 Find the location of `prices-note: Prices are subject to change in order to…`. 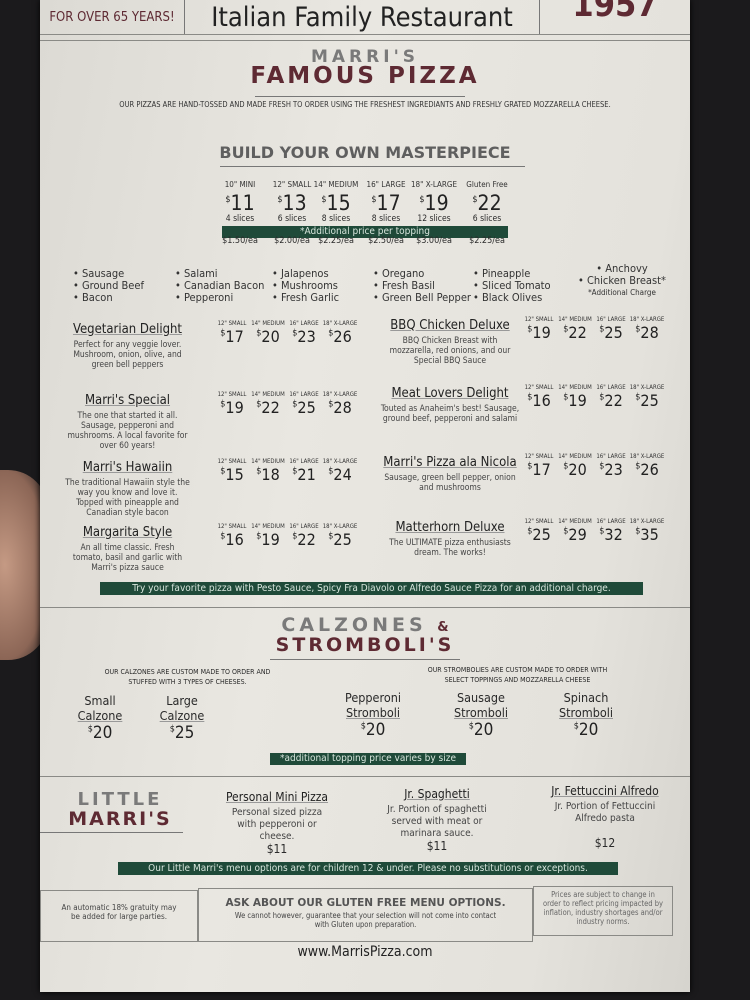

prices-note: Prices are subject to change in order to… is located at coordinates (603, 908).